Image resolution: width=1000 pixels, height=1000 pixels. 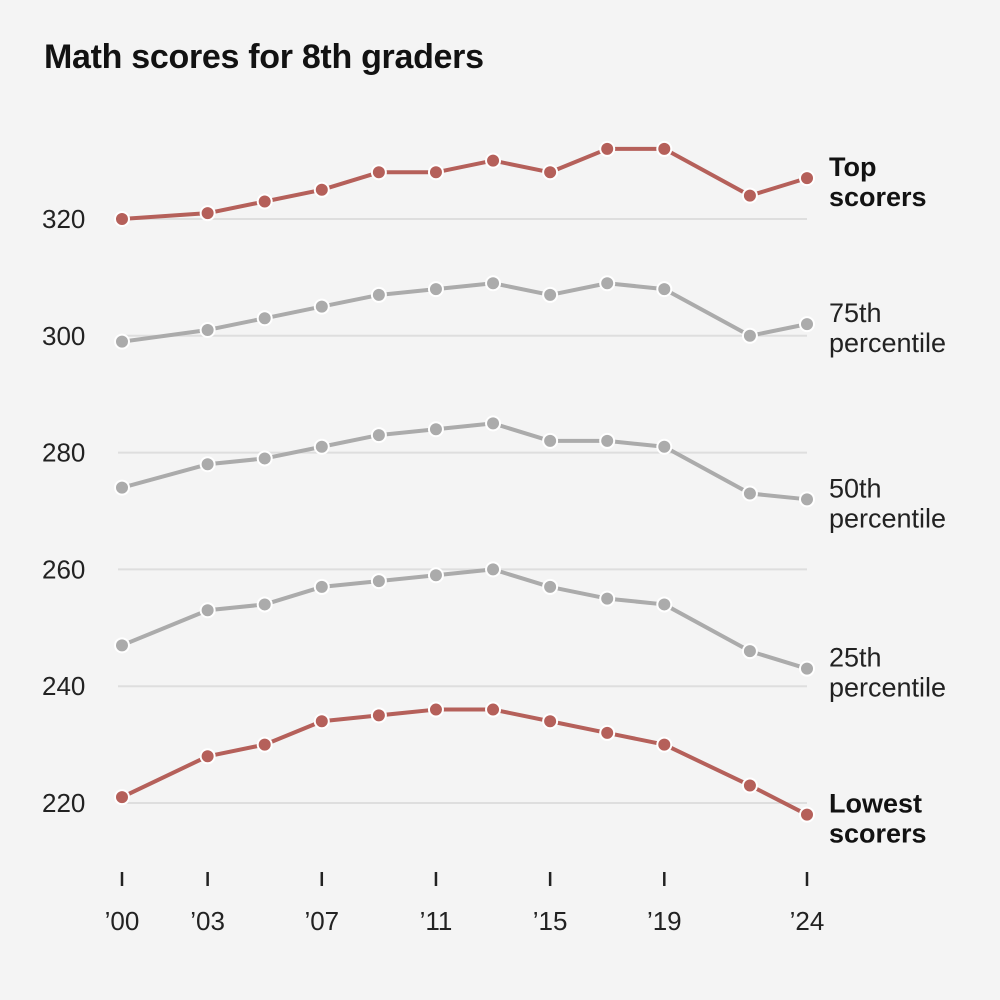 What do you see at coordinates (63, 686) in the screenshot?
I see `y-tick-label: 240` at bounding box center [63, 686].